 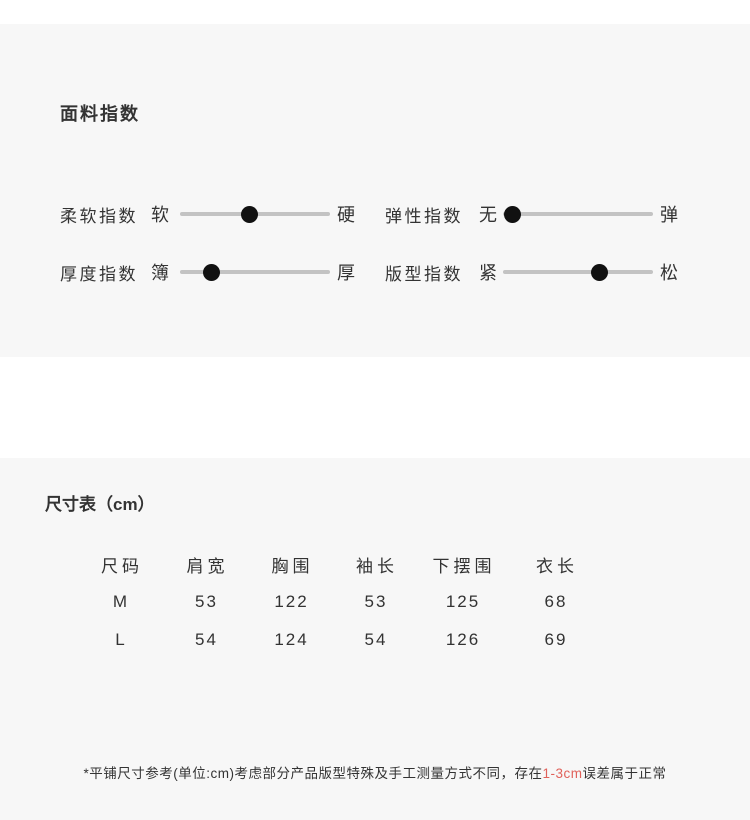 What do you see at coordinates (211, 272) in the screenshot?
I see `slider-thickness-handle` at bounding box center [211, 272].